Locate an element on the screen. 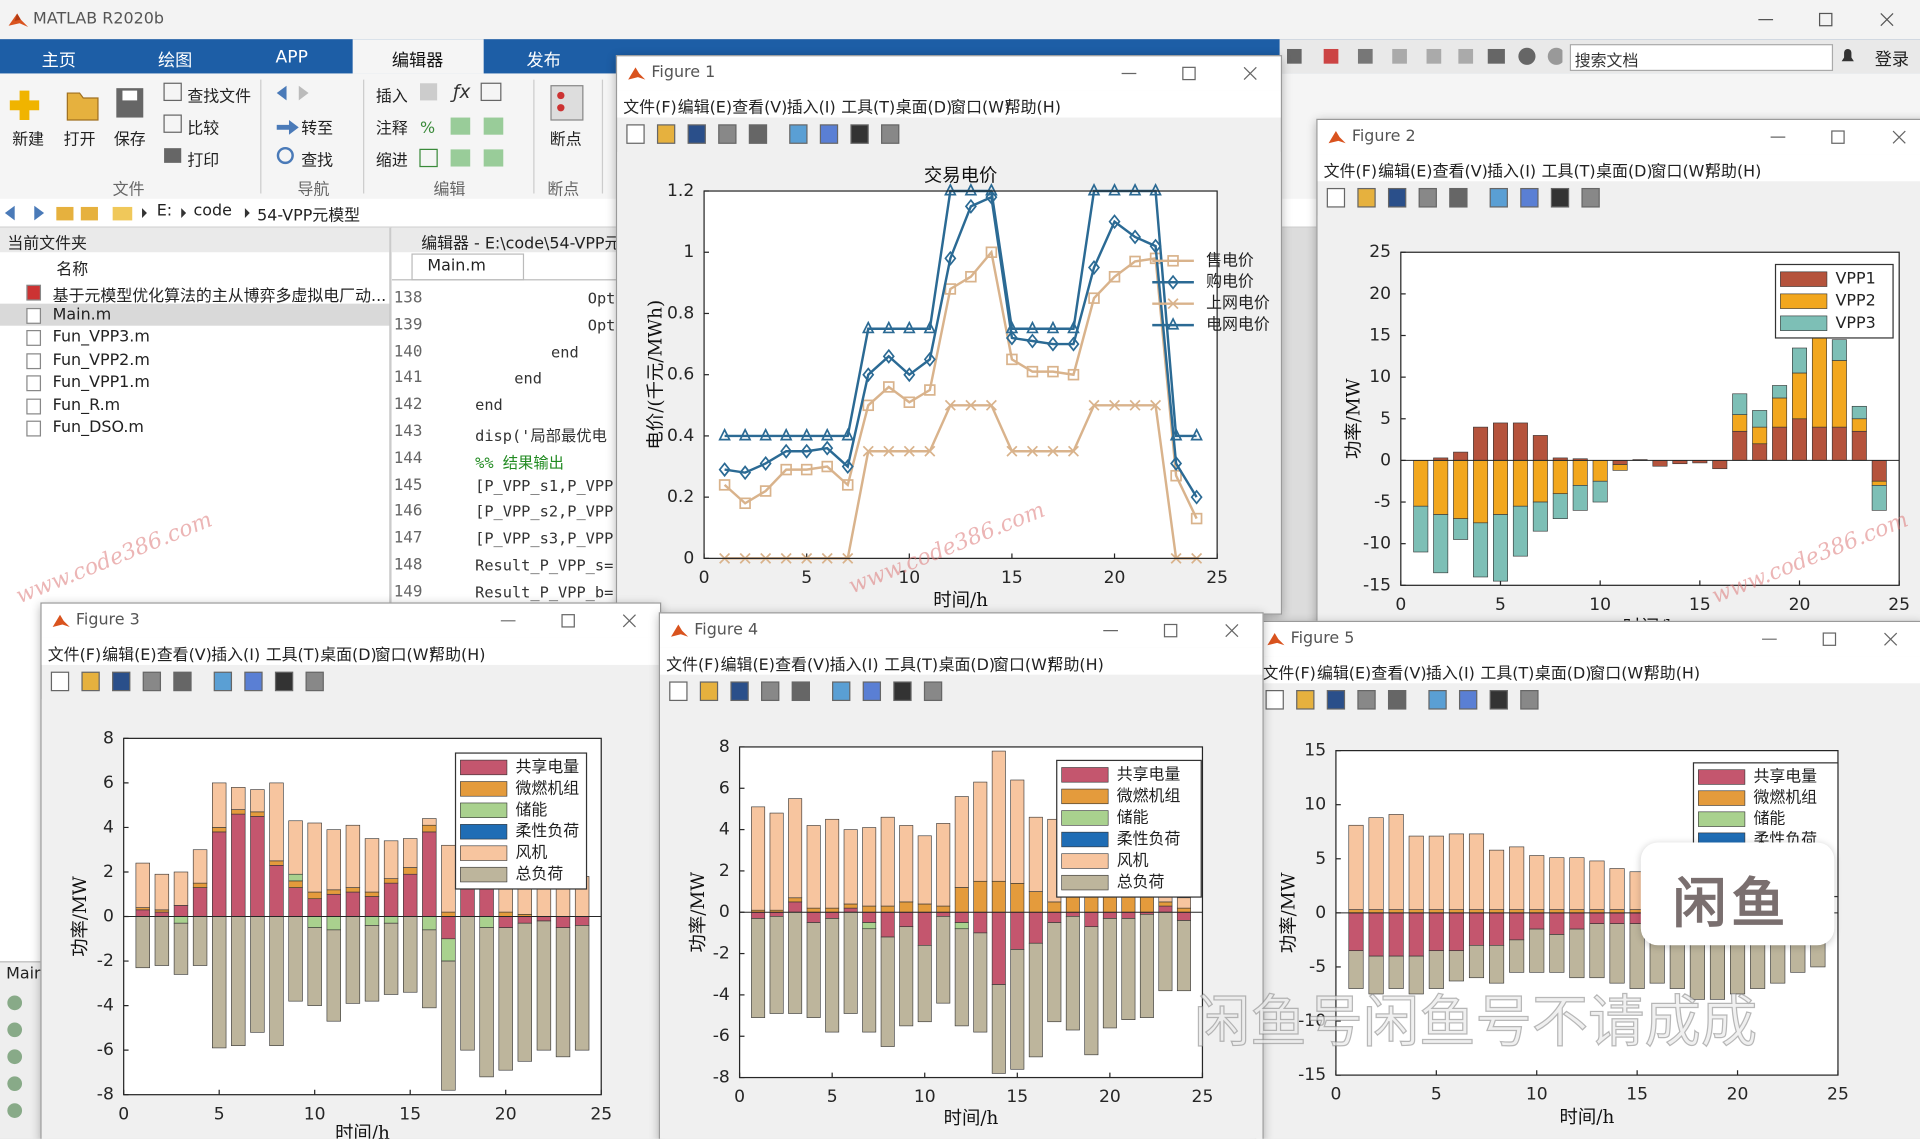 The height and width of the screenshot is (1139, 1920). file-row: Fun_VPP3.m is located at coordinates (194, 338).